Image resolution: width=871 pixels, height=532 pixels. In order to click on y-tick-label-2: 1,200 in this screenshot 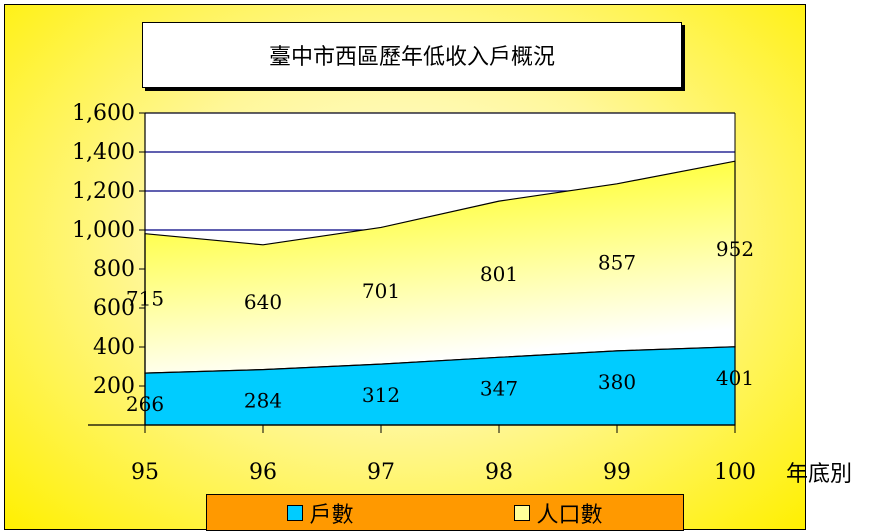, I will do `click(103, 191)`.